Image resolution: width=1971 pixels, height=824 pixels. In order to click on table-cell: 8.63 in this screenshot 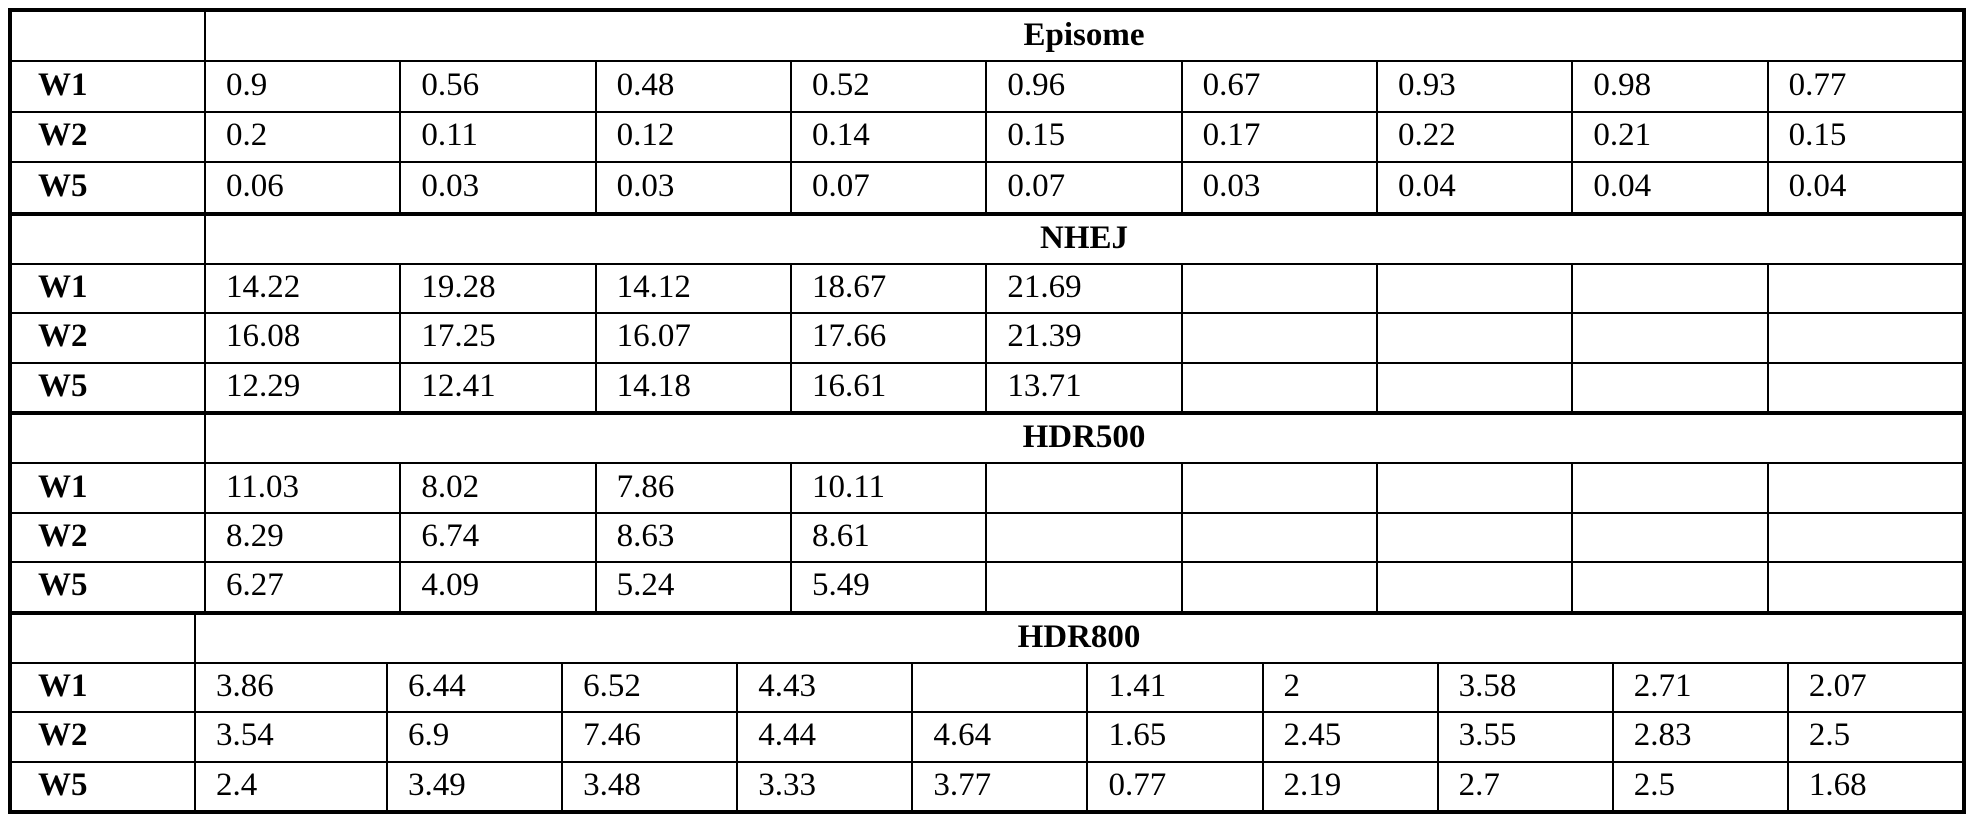, I will do `click(692, 537)`.